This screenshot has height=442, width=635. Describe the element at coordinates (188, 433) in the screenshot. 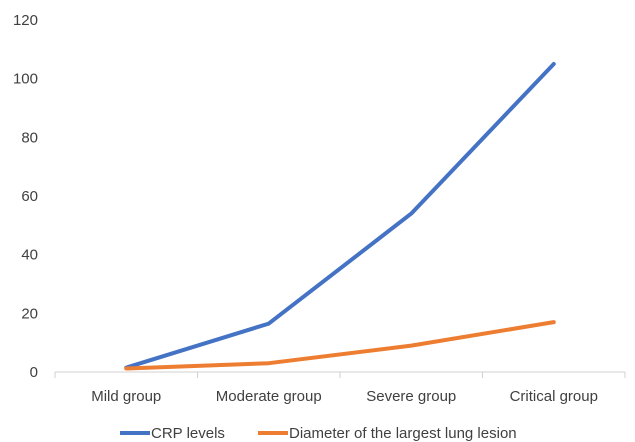

I see `legend-label-0: CRP levels` at that location.